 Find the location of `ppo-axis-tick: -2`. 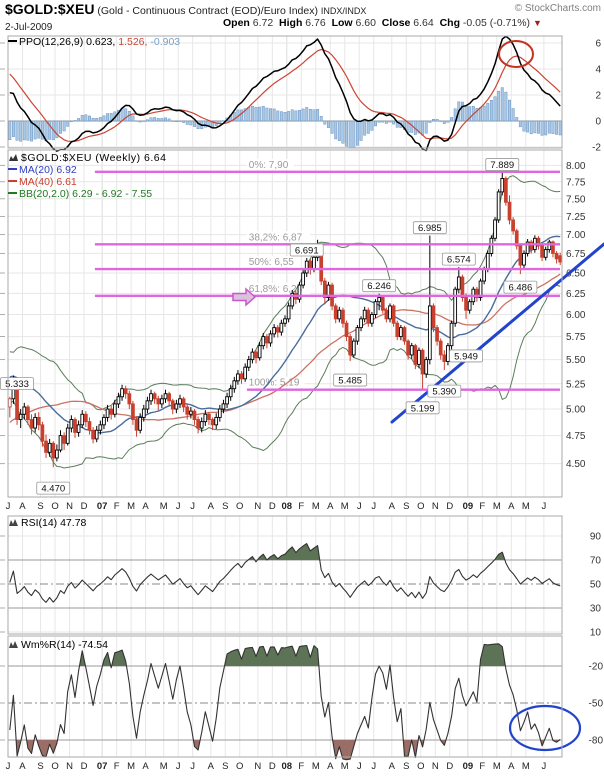

ppo-axis-tick: -2 is located at coordinates (596, 148).